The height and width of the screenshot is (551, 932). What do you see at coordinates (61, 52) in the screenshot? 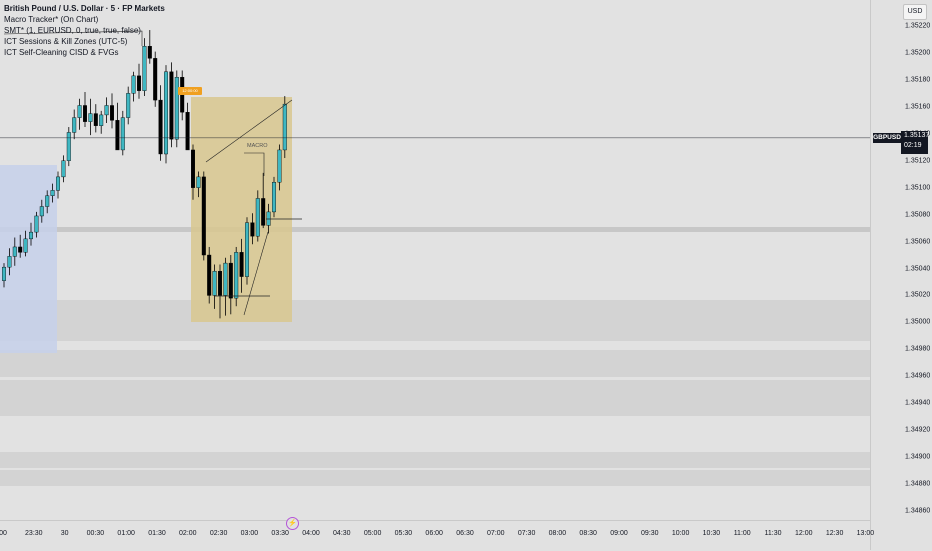
I see `indicator-ict-cisd-fvgs: ICT Self-Cleaning CISD & FVGs` at bounding box center [61, 52].